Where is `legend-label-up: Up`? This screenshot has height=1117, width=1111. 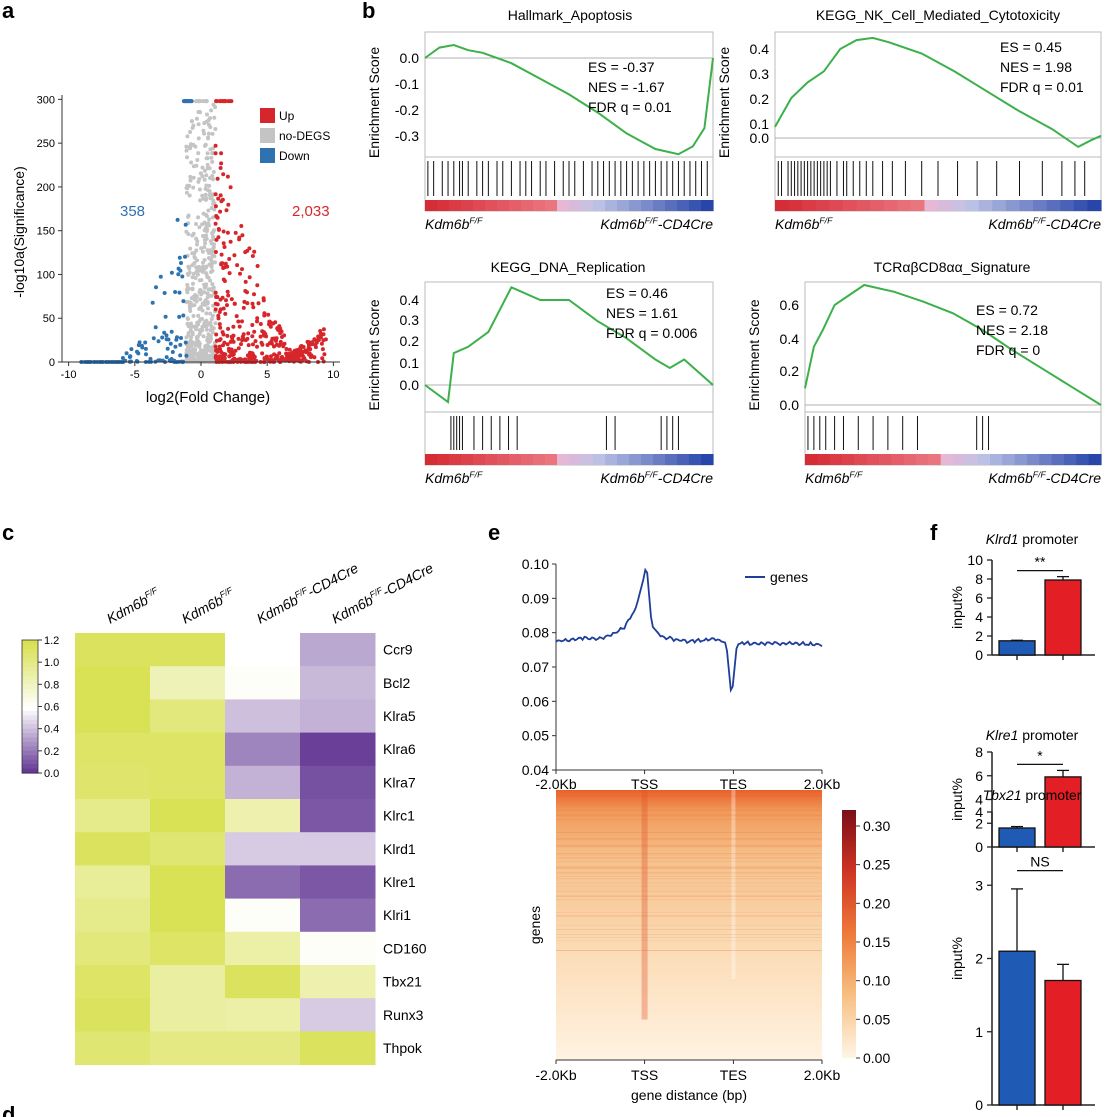
legend-label-up: Up is located at coordinates (287, 116).